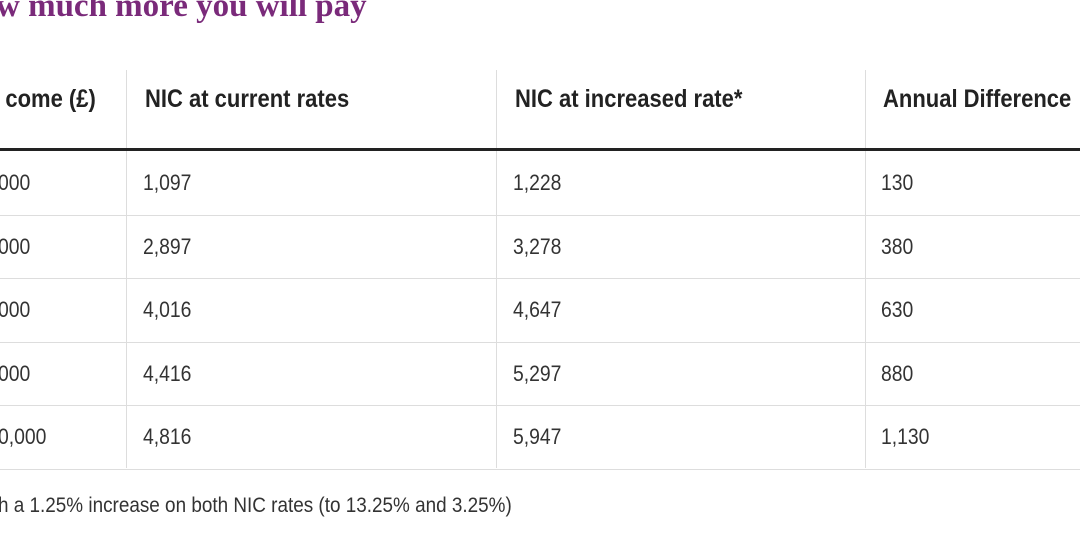  I want to click on column-header: come (£), so click(50, 99).